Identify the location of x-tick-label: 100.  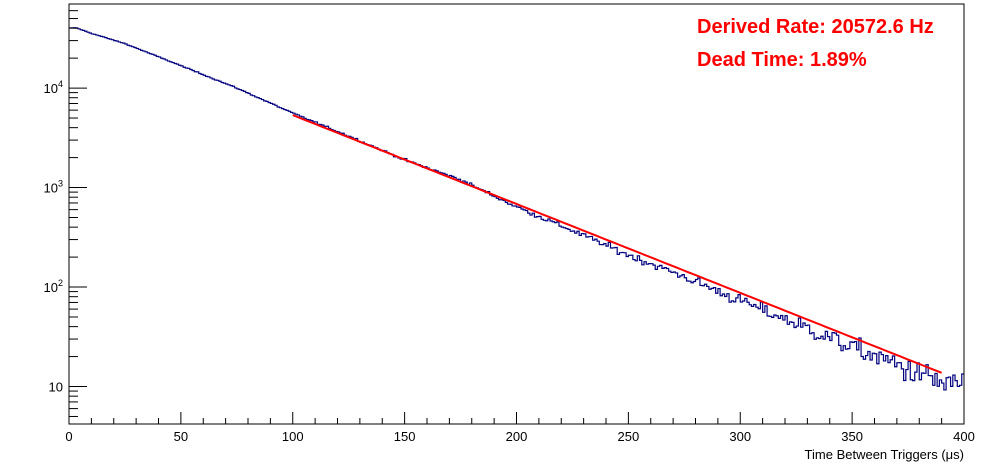
(293, 436).